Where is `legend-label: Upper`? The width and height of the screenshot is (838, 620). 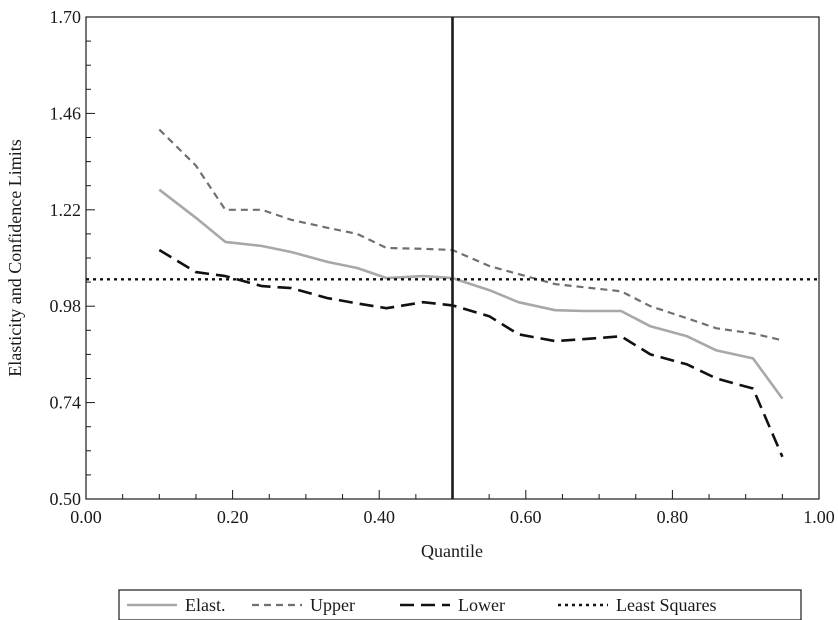
legend-label: Upper is located at coordinates (332, 605).